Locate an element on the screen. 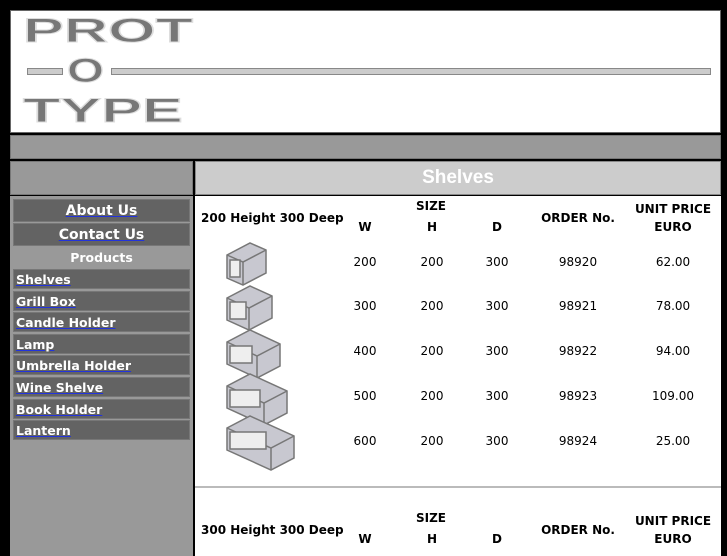  nav-label: Contact Us is located at coordinates (101, 235).